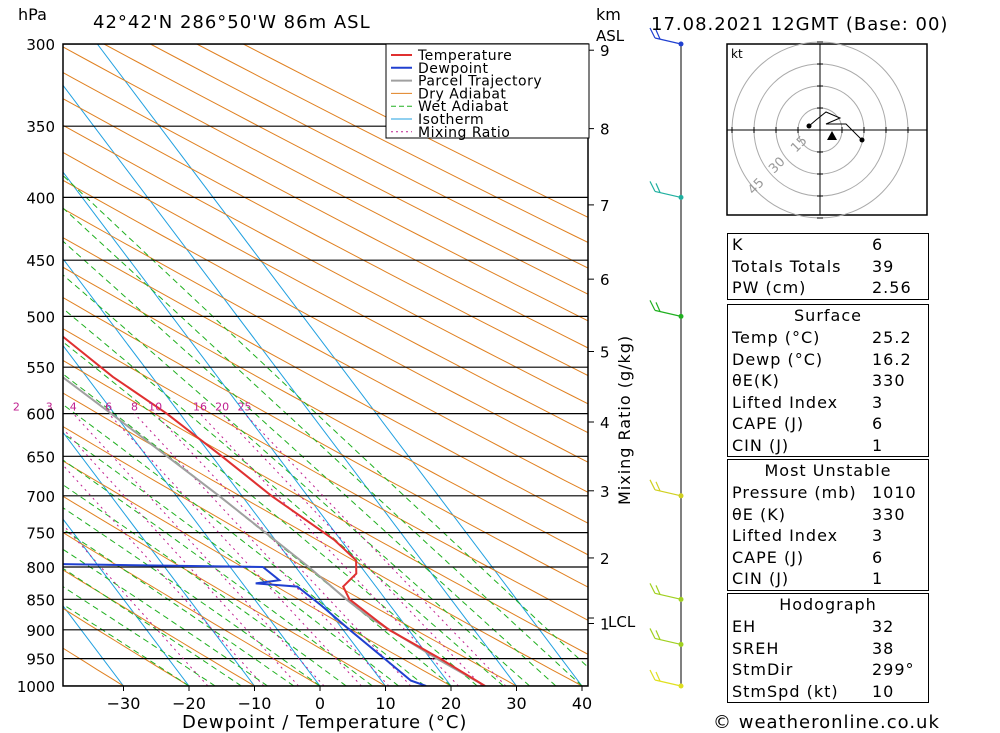 The width and height of the screenshot is (1000, 733). I want to click on table-row-value: 10, so click(883, 691).